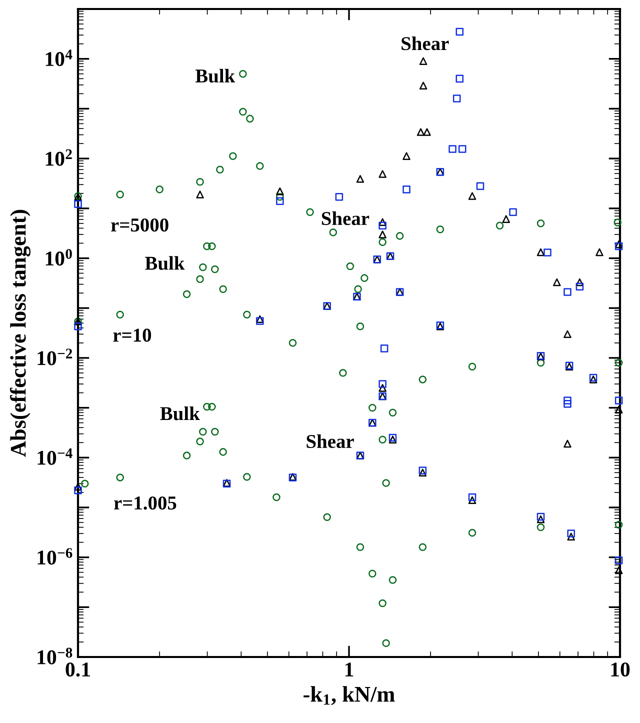 The width and height of the screenshot is (640, 723). I want to click on annotation: r=1.005, so click(145, 503).